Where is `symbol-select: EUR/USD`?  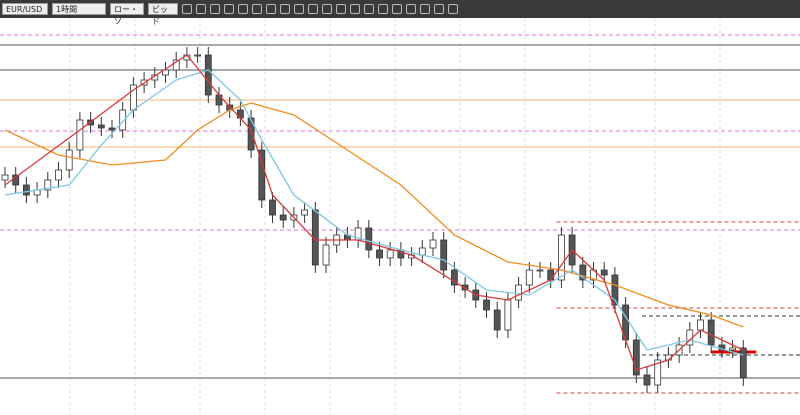 symbol-select: EUR/USD is located at coordinates (25, 9).